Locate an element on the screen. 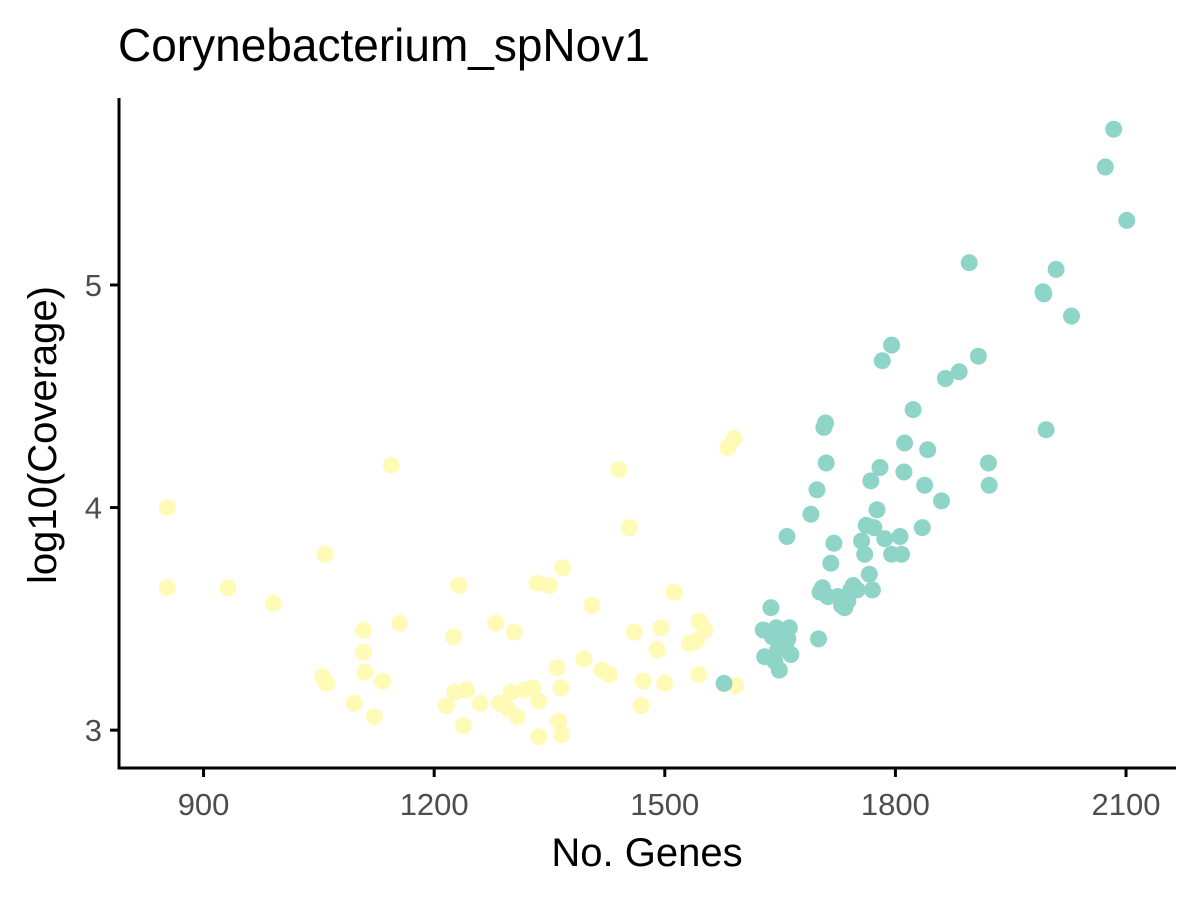 Image resolution: width=1200 pixels, height=900 pixels. x-tick-label: 1800 is located at coordinates (895, 804).